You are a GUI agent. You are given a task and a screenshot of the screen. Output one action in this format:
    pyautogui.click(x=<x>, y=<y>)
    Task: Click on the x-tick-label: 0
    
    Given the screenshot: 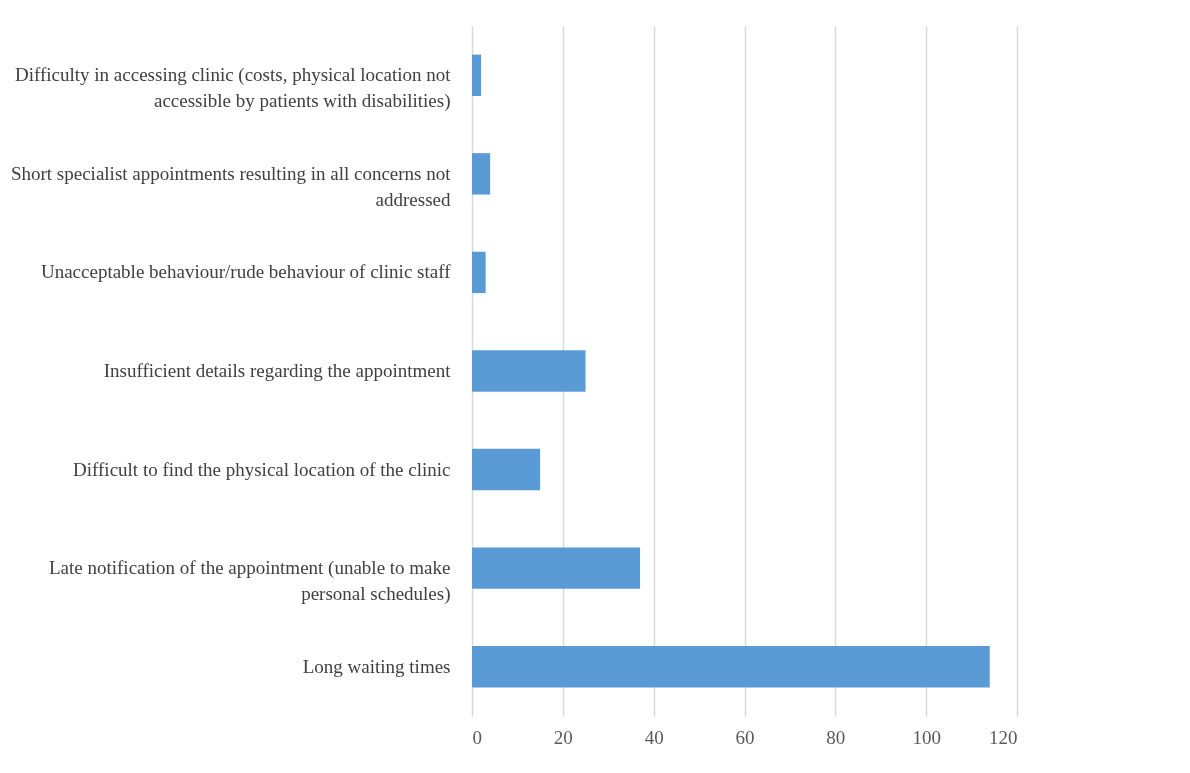 What is the action you would take?
    pyautogui.click(x=477, y=737)
    